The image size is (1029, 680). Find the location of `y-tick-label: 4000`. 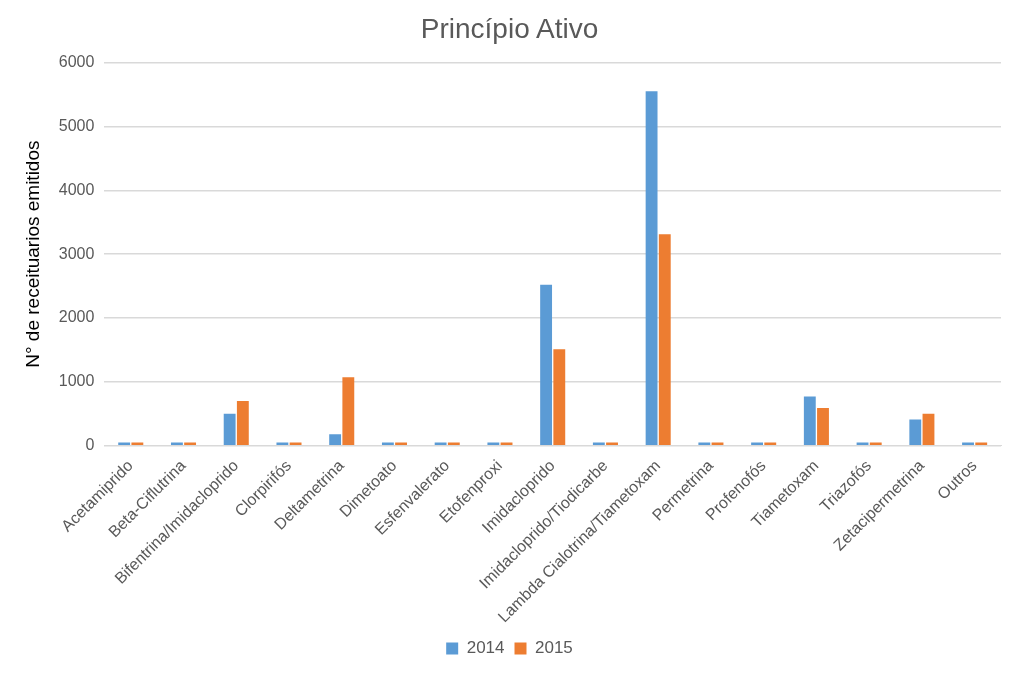

y-tick-label: 4000 is located at coordinates (76, 189).